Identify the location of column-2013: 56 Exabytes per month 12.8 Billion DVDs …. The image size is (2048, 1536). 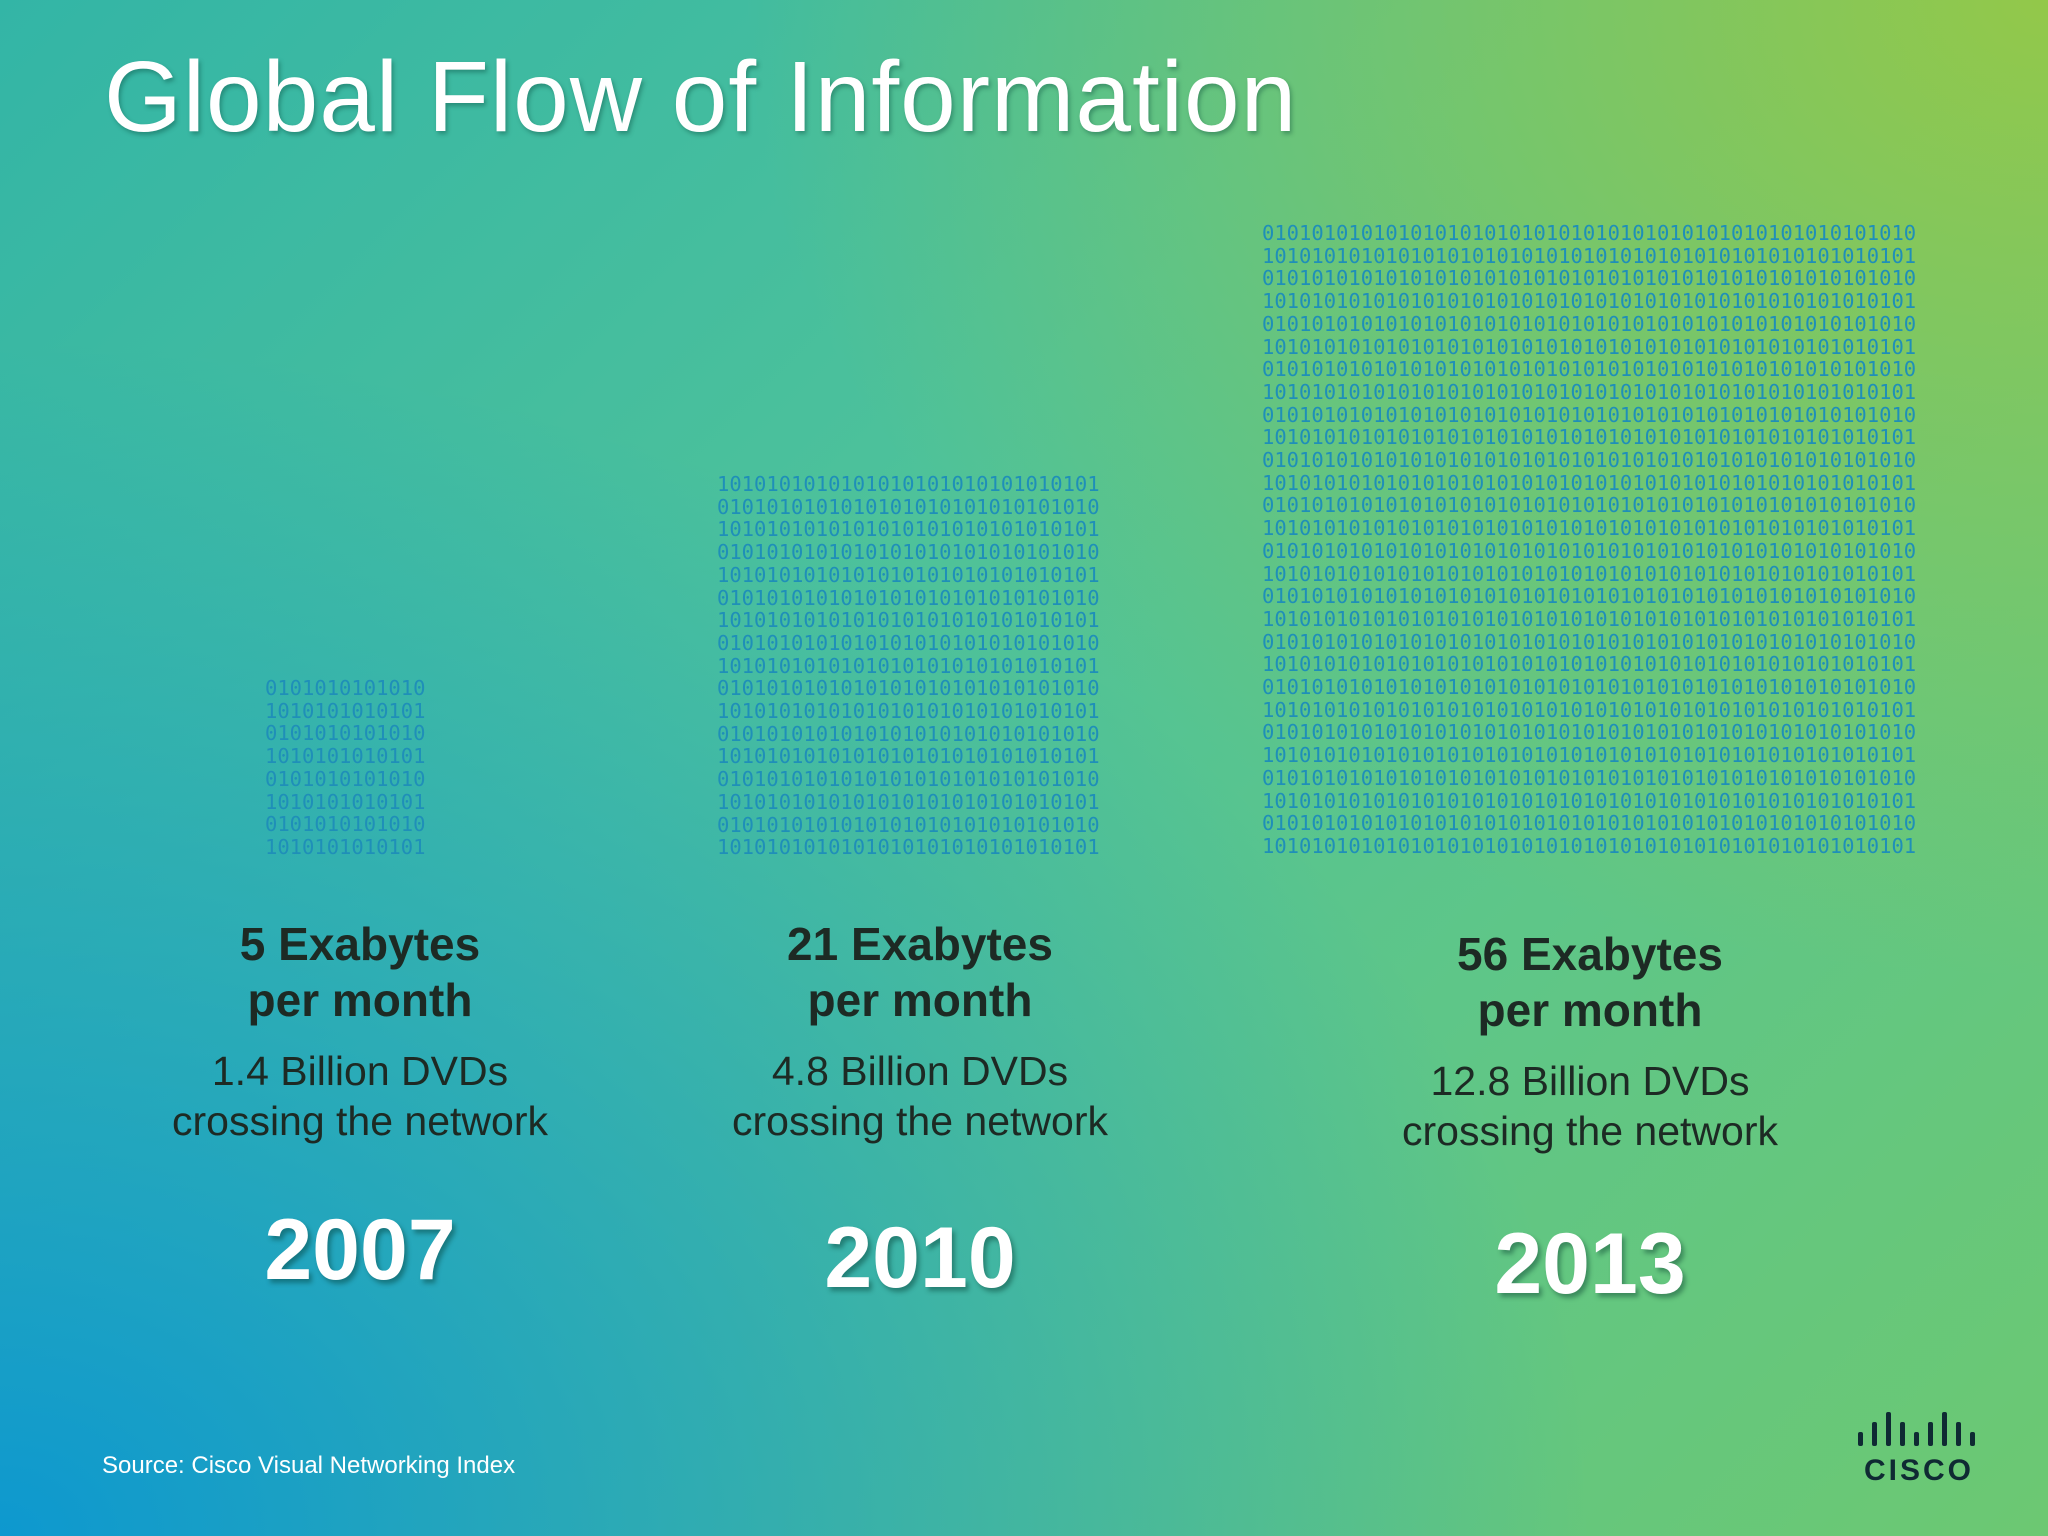
(1590, 1120).